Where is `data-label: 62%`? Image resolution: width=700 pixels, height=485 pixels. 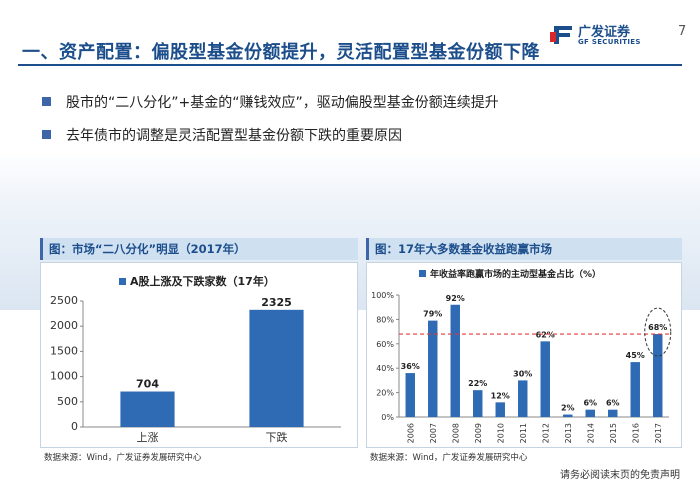 data-label: 62% is located at coordinates (545, 334).